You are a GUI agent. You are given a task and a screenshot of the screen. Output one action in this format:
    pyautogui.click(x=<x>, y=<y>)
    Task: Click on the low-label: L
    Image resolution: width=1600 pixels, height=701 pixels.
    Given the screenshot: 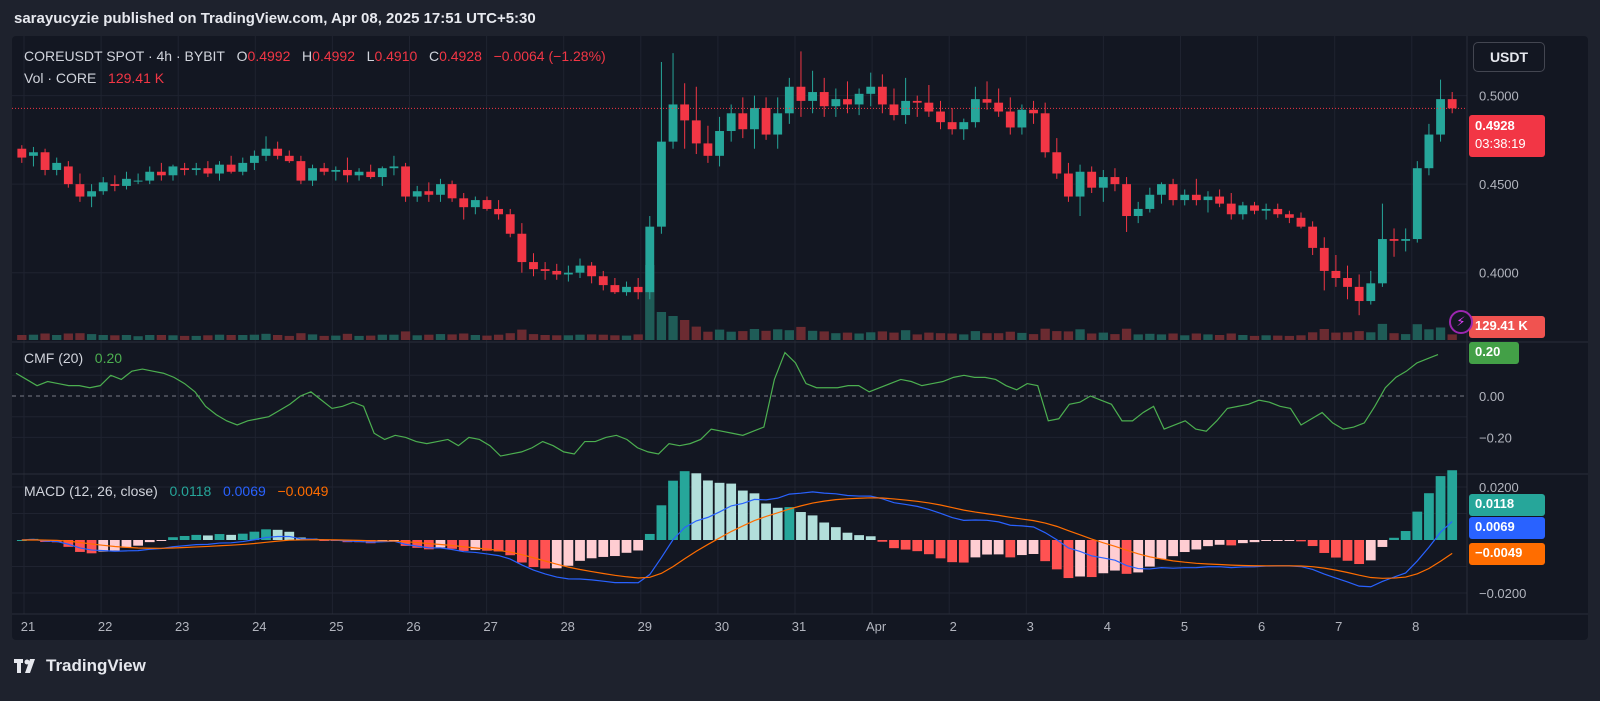 What is the action you would take?
    pyautogui.click(x=370, y=56)
    